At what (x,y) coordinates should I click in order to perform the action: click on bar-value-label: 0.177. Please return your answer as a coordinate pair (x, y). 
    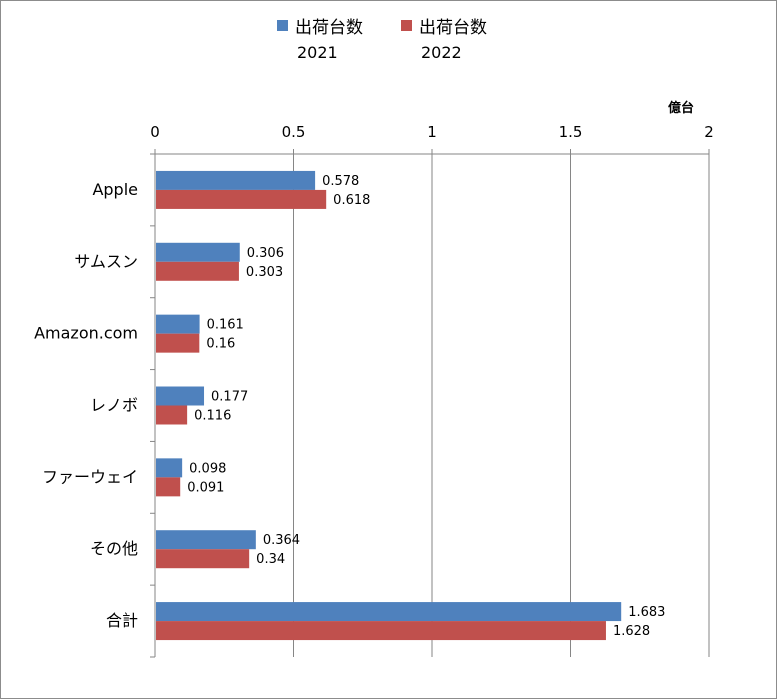
    Looking at the image, I should click on (229, 397).